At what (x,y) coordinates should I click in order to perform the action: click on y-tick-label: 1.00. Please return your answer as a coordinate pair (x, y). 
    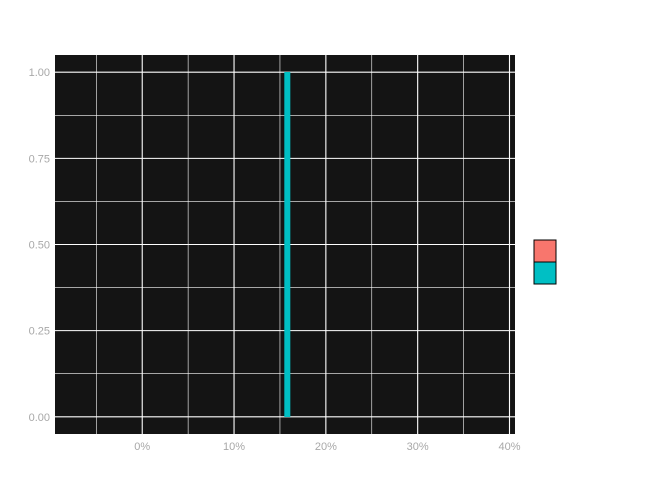
    Looking at the image, I should click on (39, 73).